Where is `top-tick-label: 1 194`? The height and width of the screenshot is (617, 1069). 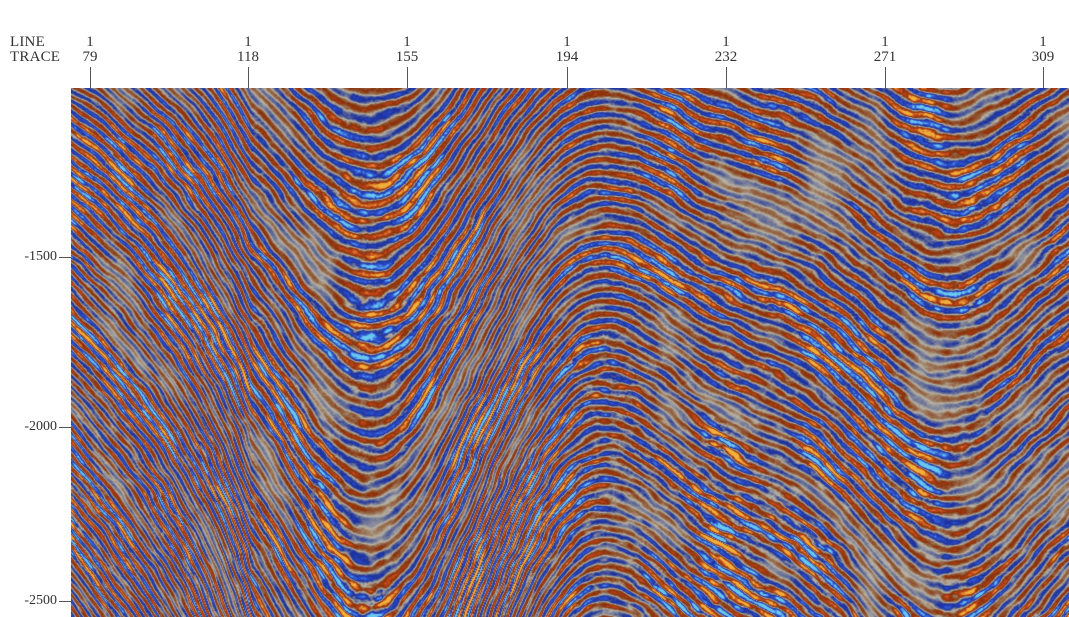
top-tick-label: 1 194 is located at coordinates (567, 50).